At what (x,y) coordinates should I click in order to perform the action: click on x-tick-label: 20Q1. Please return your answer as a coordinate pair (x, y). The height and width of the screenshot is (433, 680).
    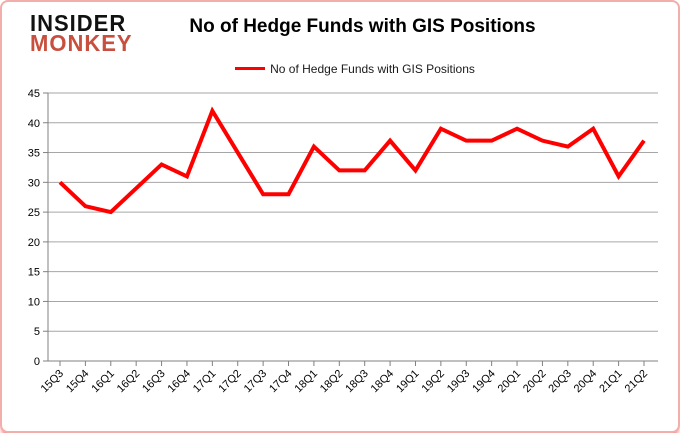
    Looking at the image, I should click on (510, 382).